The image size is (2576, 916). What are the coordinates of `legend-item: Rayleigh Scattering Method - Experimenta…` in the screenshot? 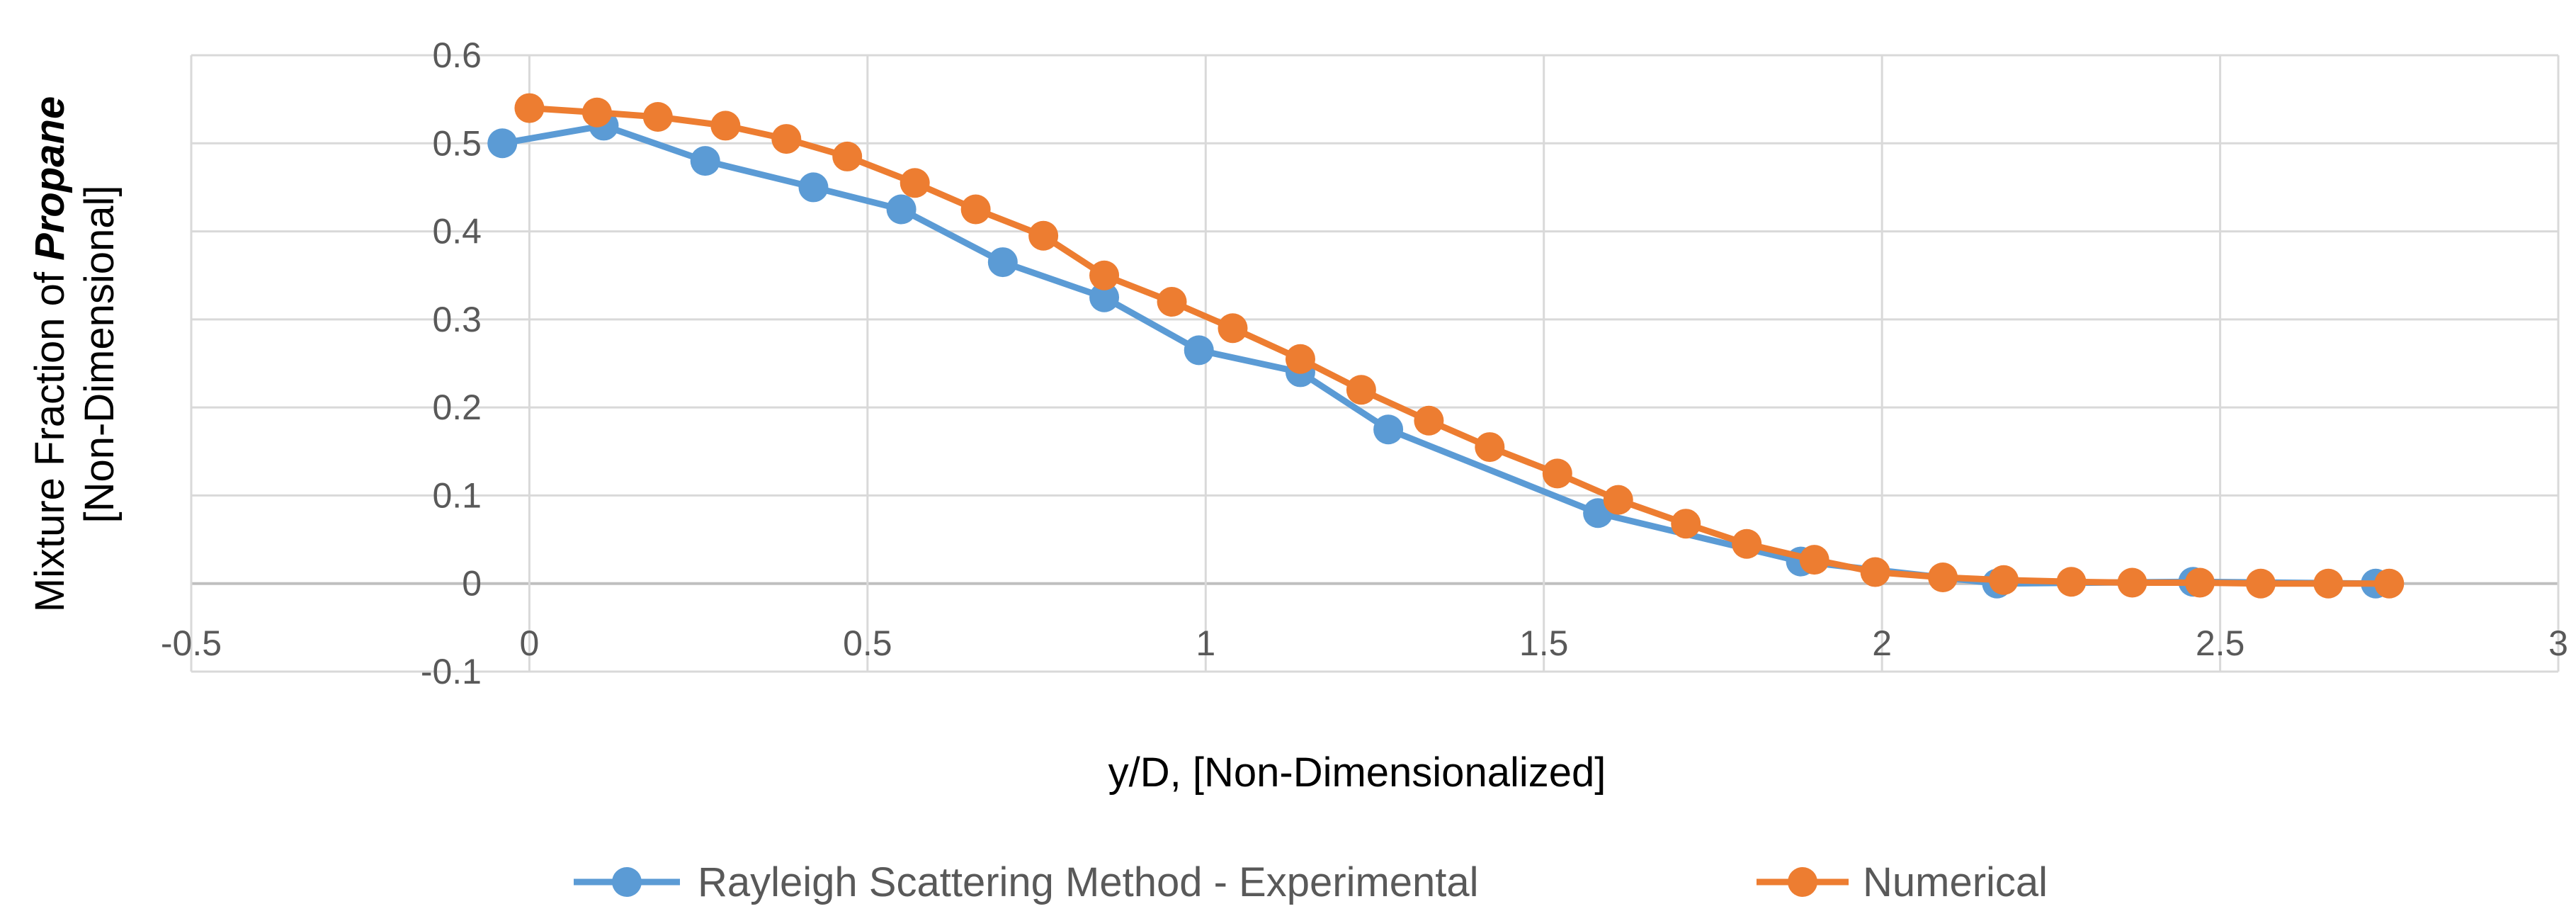 It's located at (1026, 882).